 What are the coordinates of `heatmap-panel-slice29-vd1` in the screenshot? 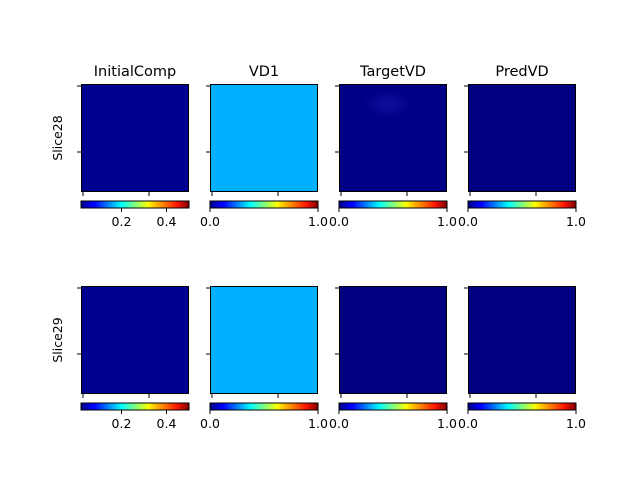 It's located at (264, 340).